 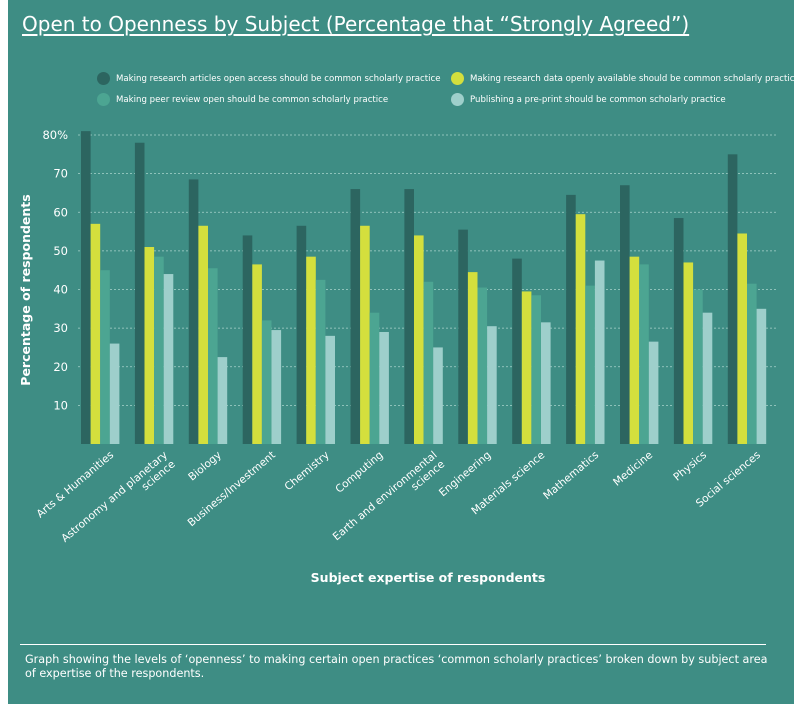 I want to click on x-tick-label: Biology, so click(x=205, y=466).